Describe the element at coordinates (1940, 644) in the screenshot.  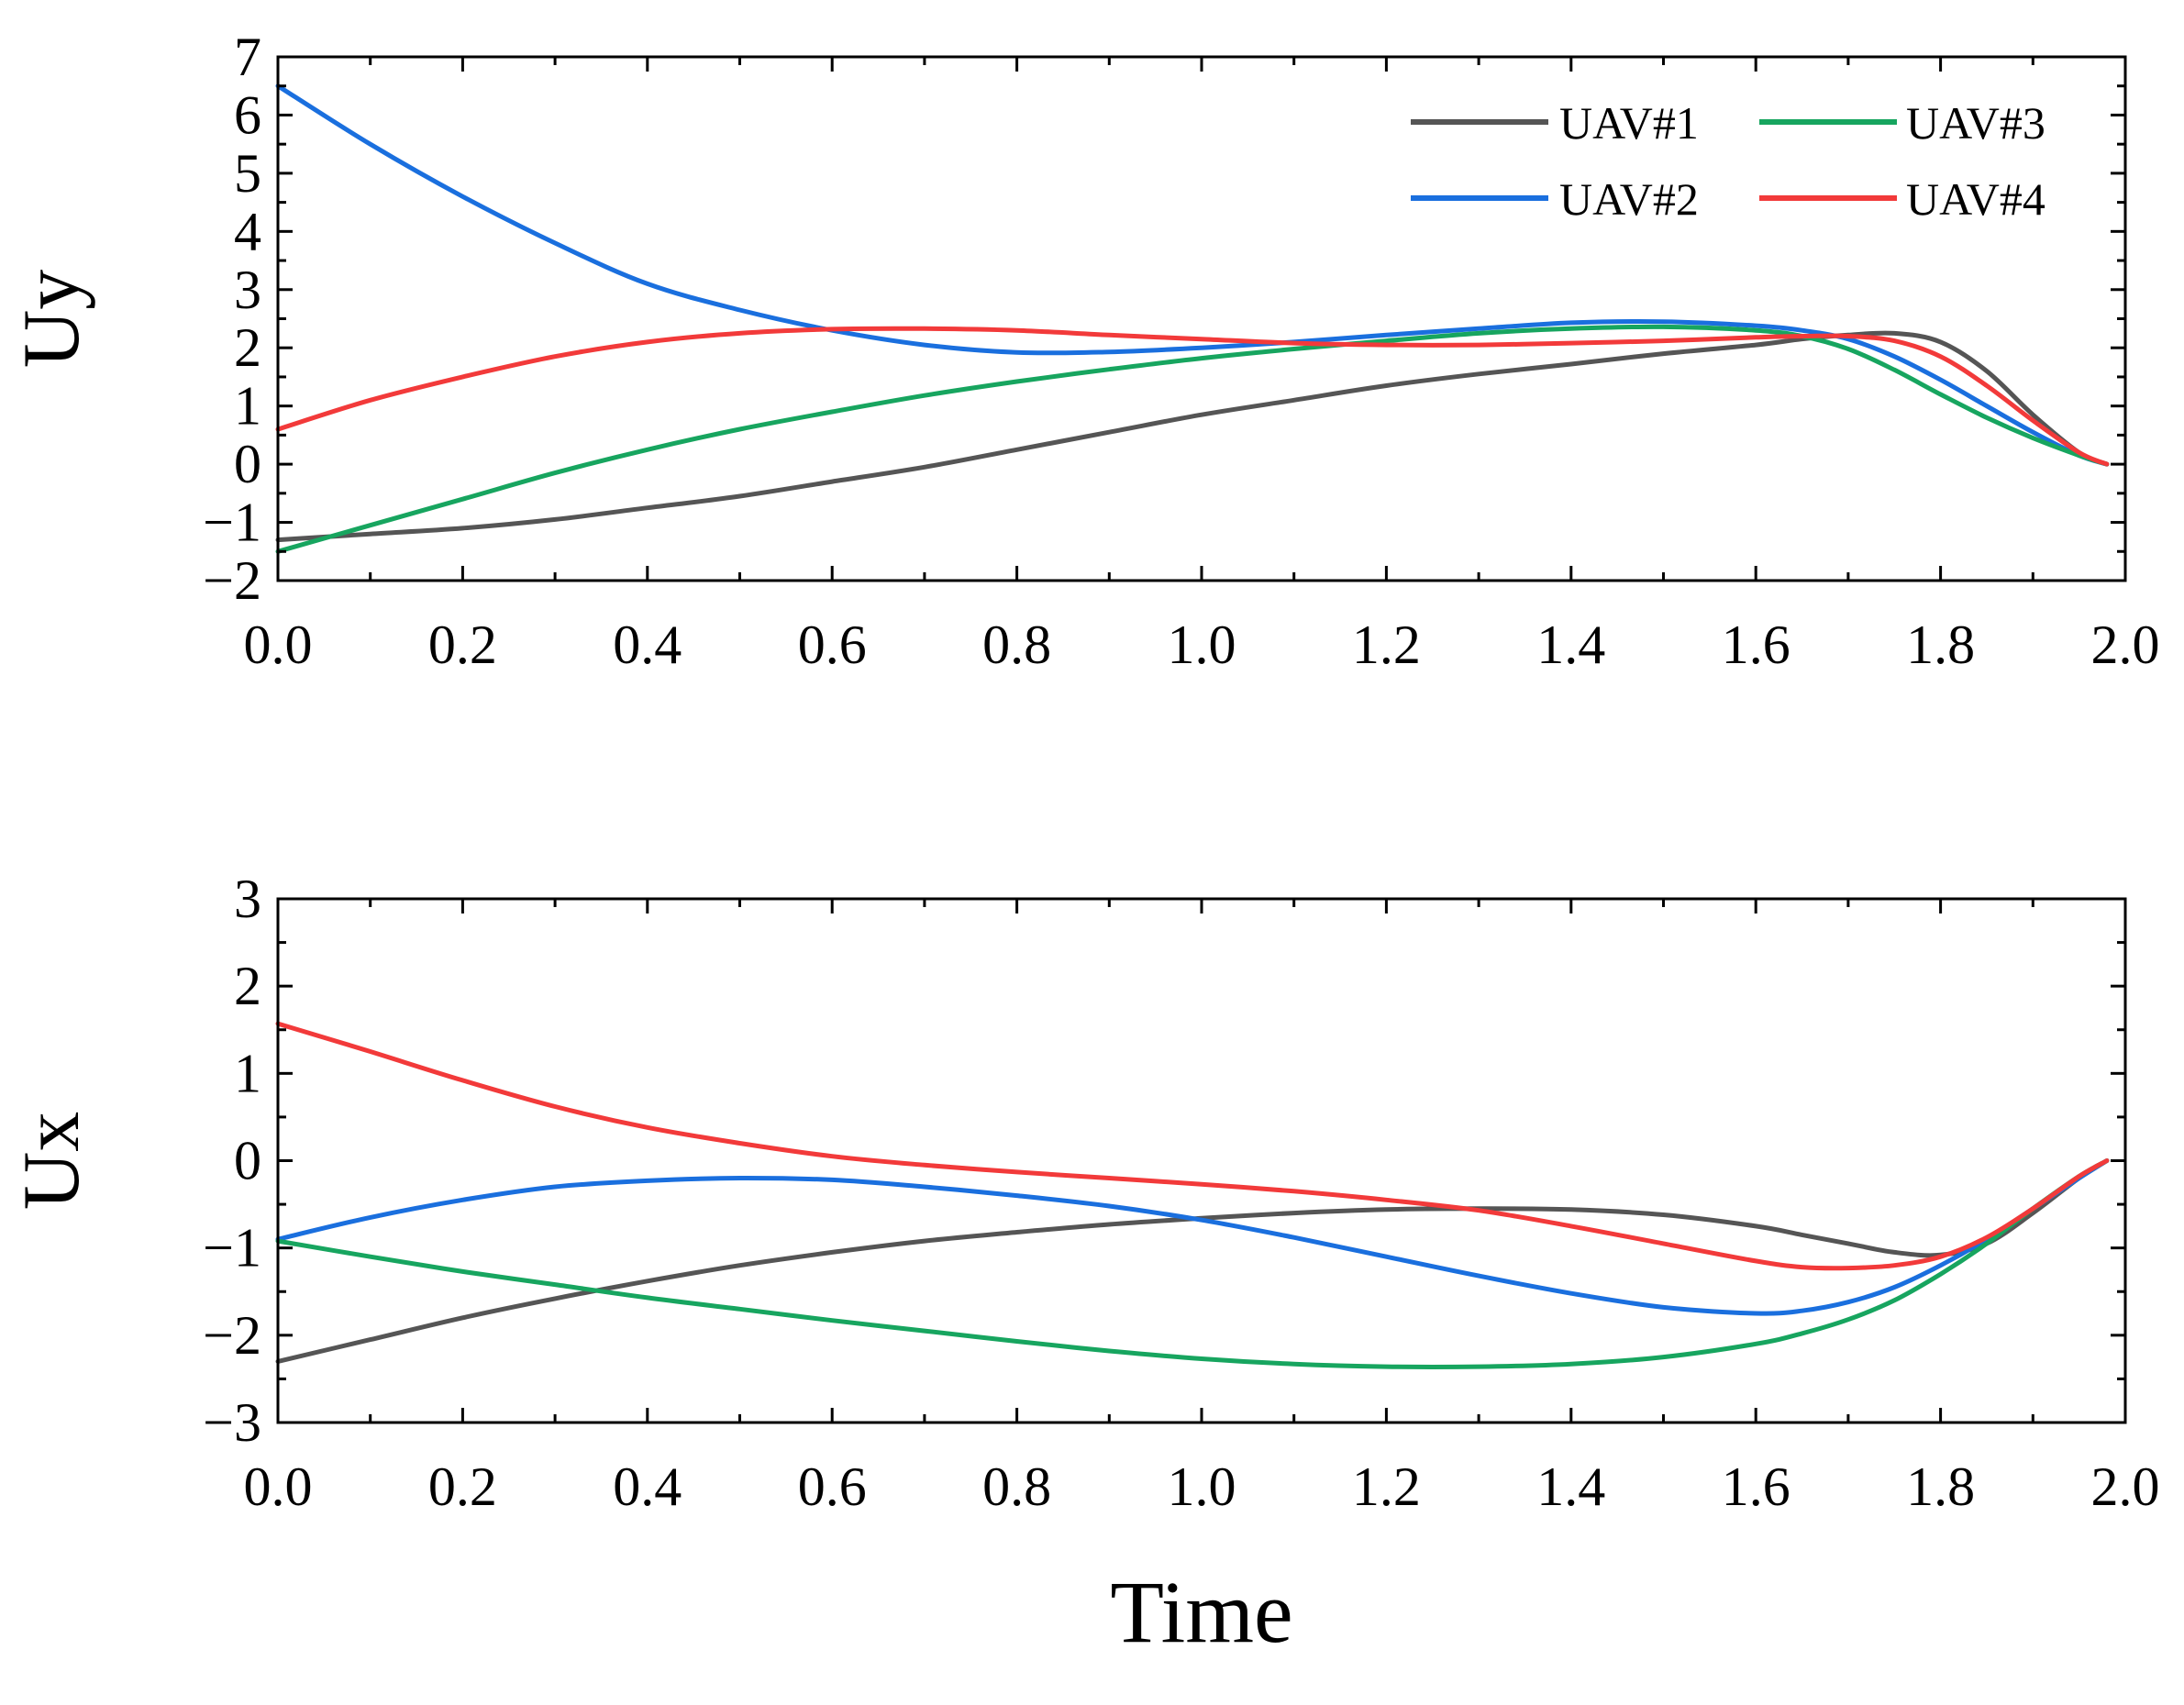
I see `uy-x-tick-label: 1.8` at that location.